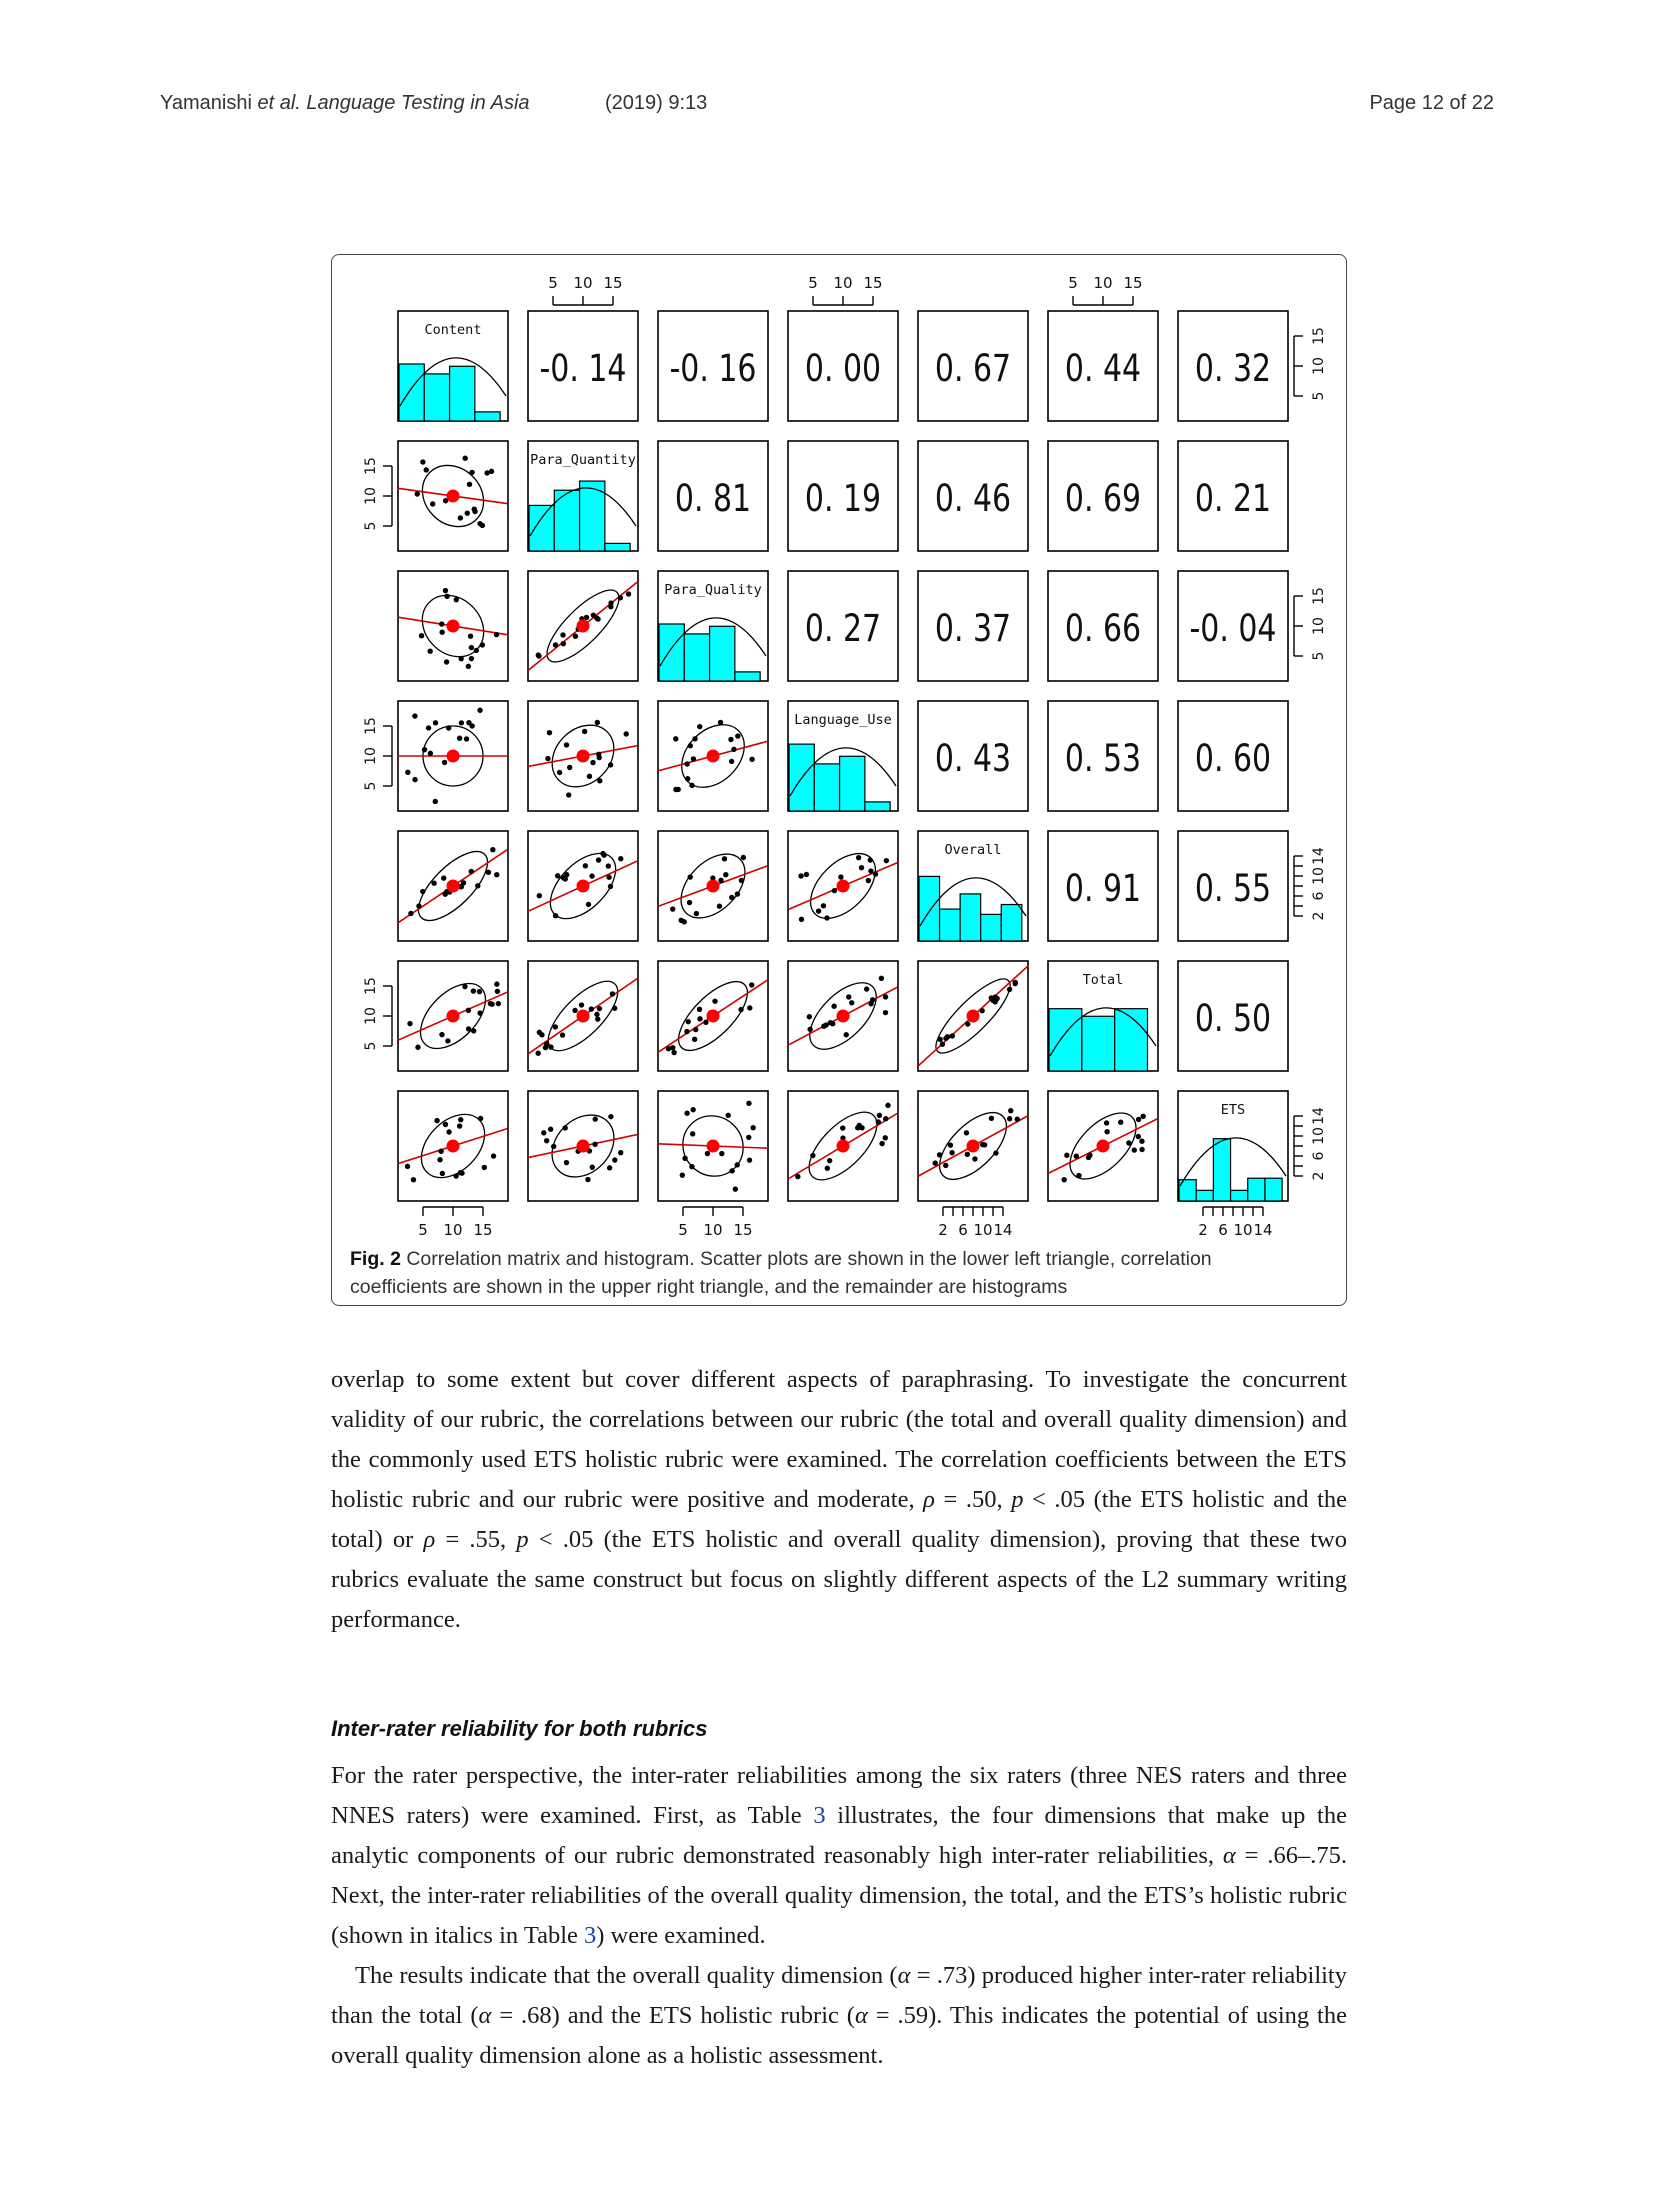  Describe the element at coordinates (375, 1259) in the screenshot. I see `figure-label: Fig. 2` at that location.